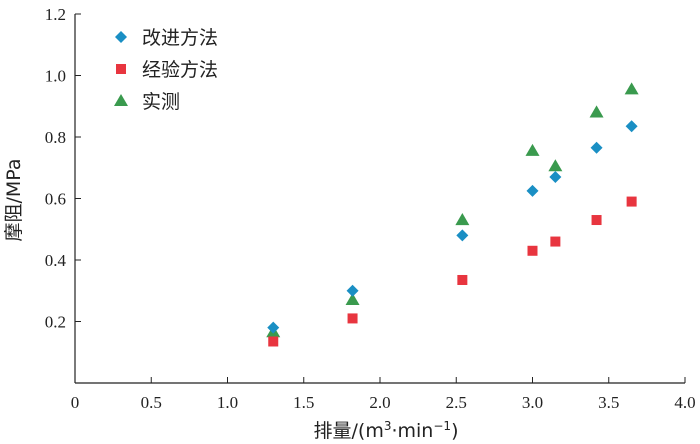 Image resolution: width=700 pixels, height=444 pixels. Describe the element at coordinates (412, 431) in the screenshot. I see `x-axis-title-middle: ·min` at that location.